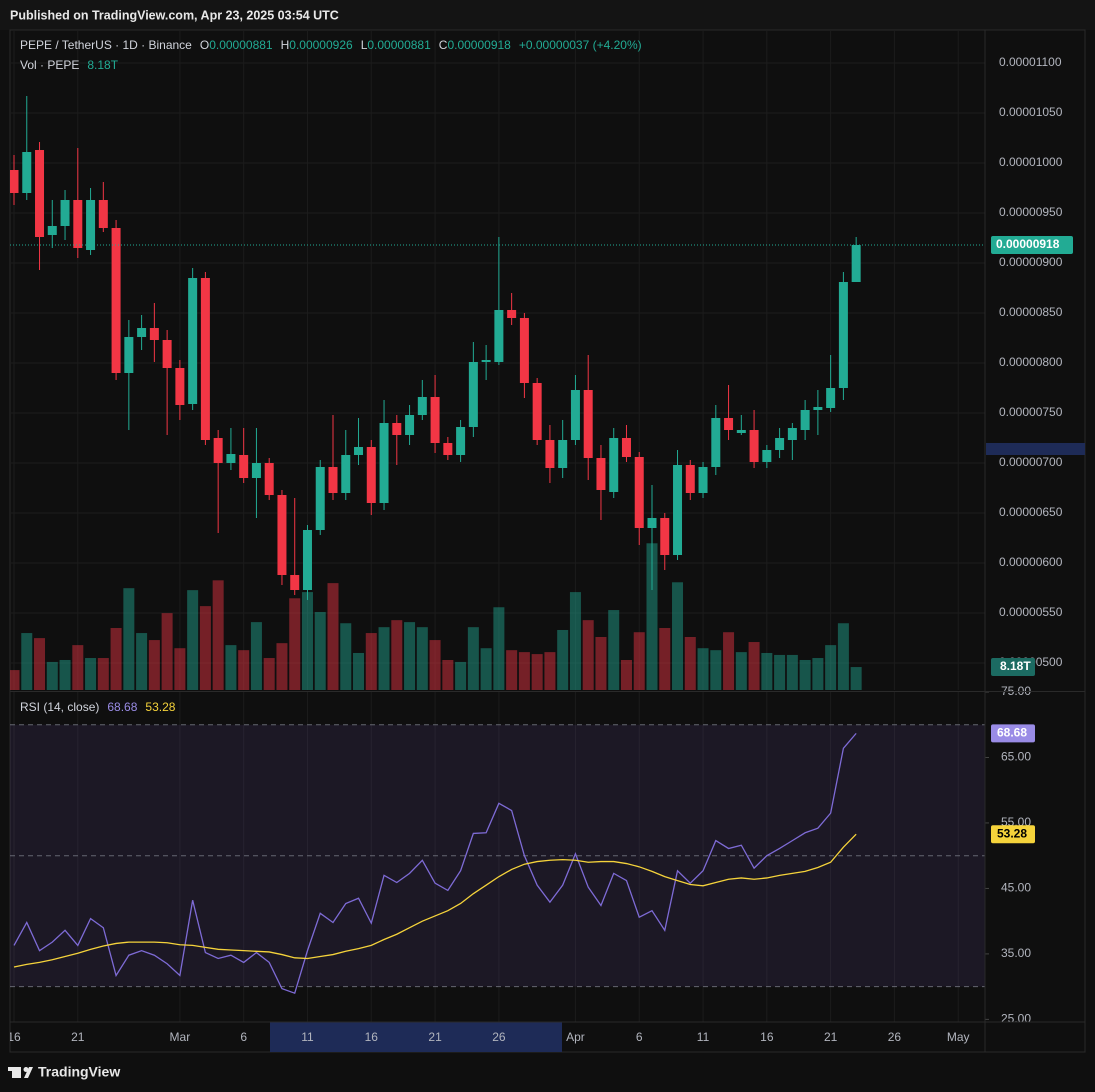  What do you see at coordinates (20, 1072) in the screenshot?
I see `footer-logo` at bounding box center [20, 1072].